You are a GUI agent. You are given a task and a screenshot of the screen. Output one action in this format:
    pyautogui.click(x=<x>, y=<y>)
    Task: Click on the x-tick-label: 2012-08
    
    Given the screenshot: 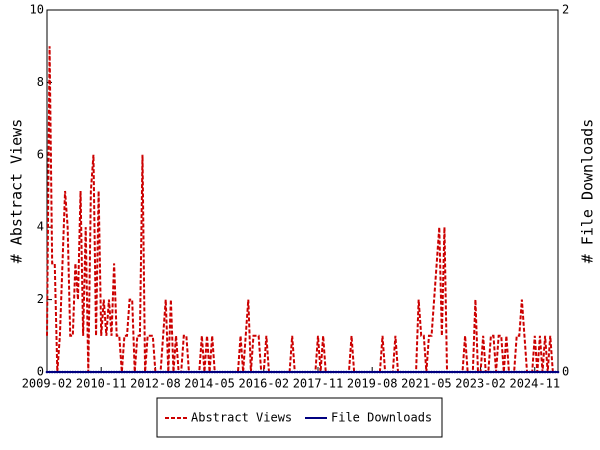 What is the action you would take?
    pyautogui.click(x=155, y=384)
    